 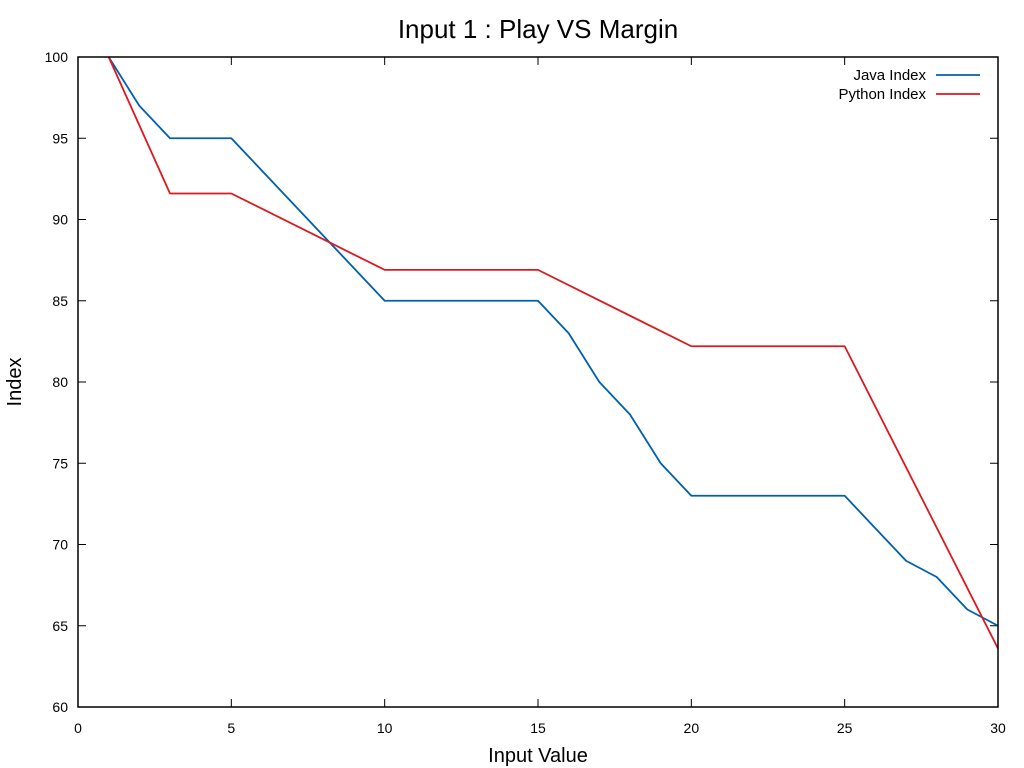 I want to click on y-tick-label: 100, so click(x=57, y=57).